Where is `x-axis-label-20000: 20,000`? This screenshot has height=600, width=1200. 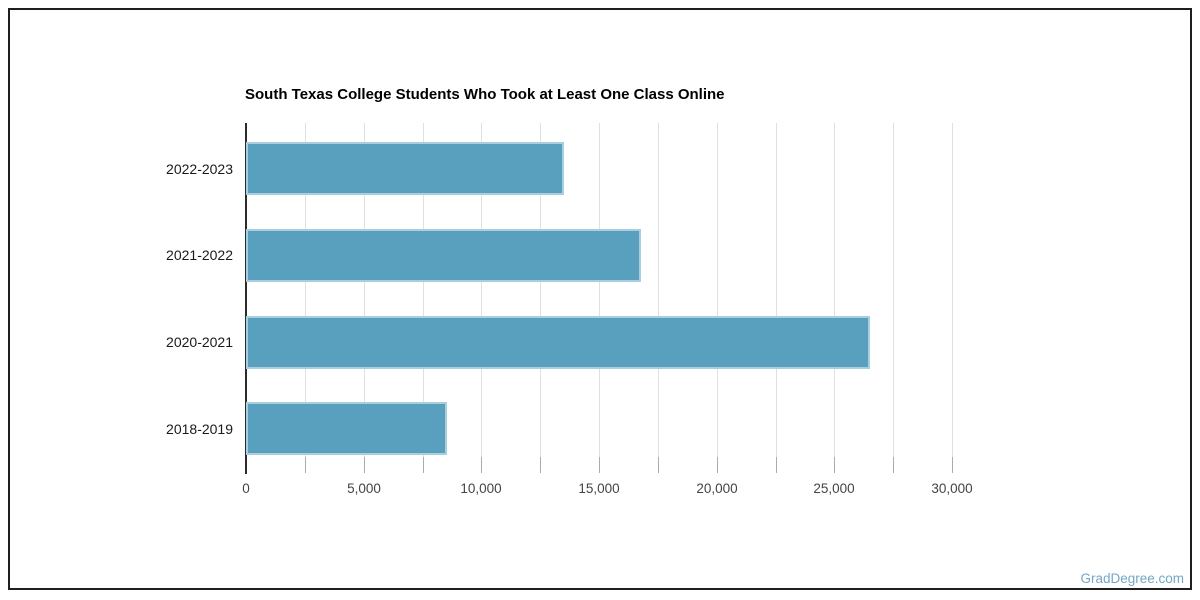 x-axis-label-20000: 20,000 is located at coordinates (717, 488).